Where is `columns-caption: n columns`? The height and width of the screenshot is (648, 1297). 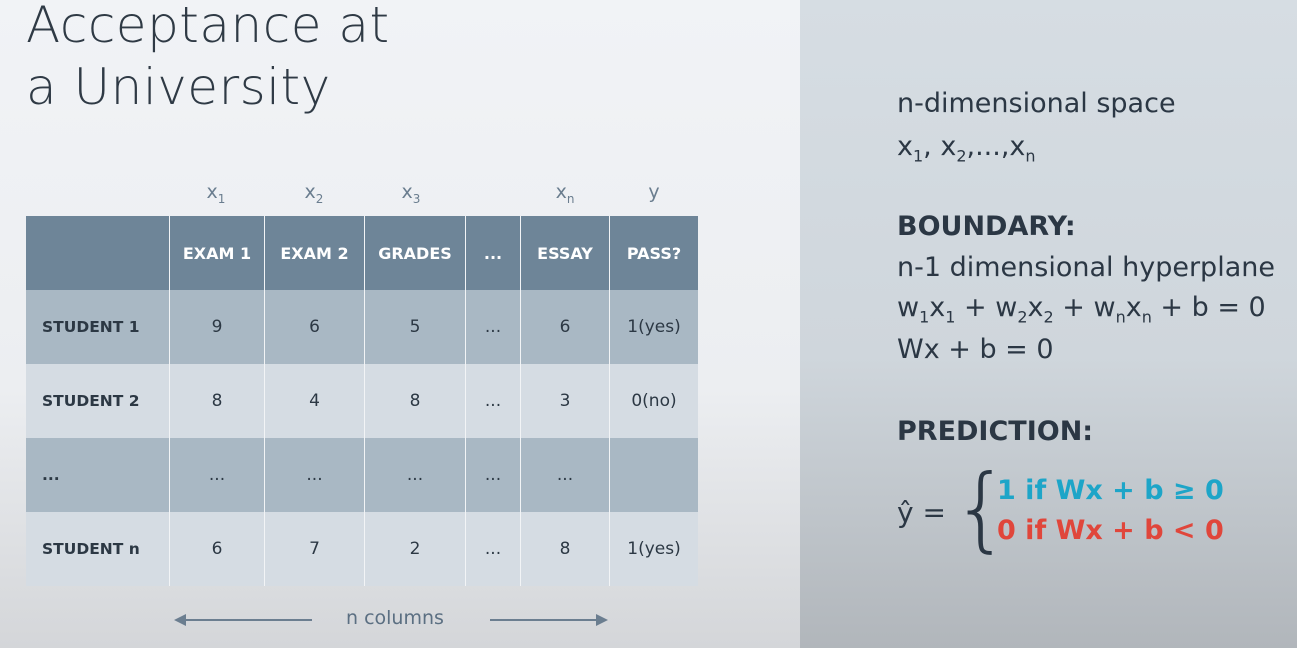 columns-caption: n columns is located at coordinates (395, 618).